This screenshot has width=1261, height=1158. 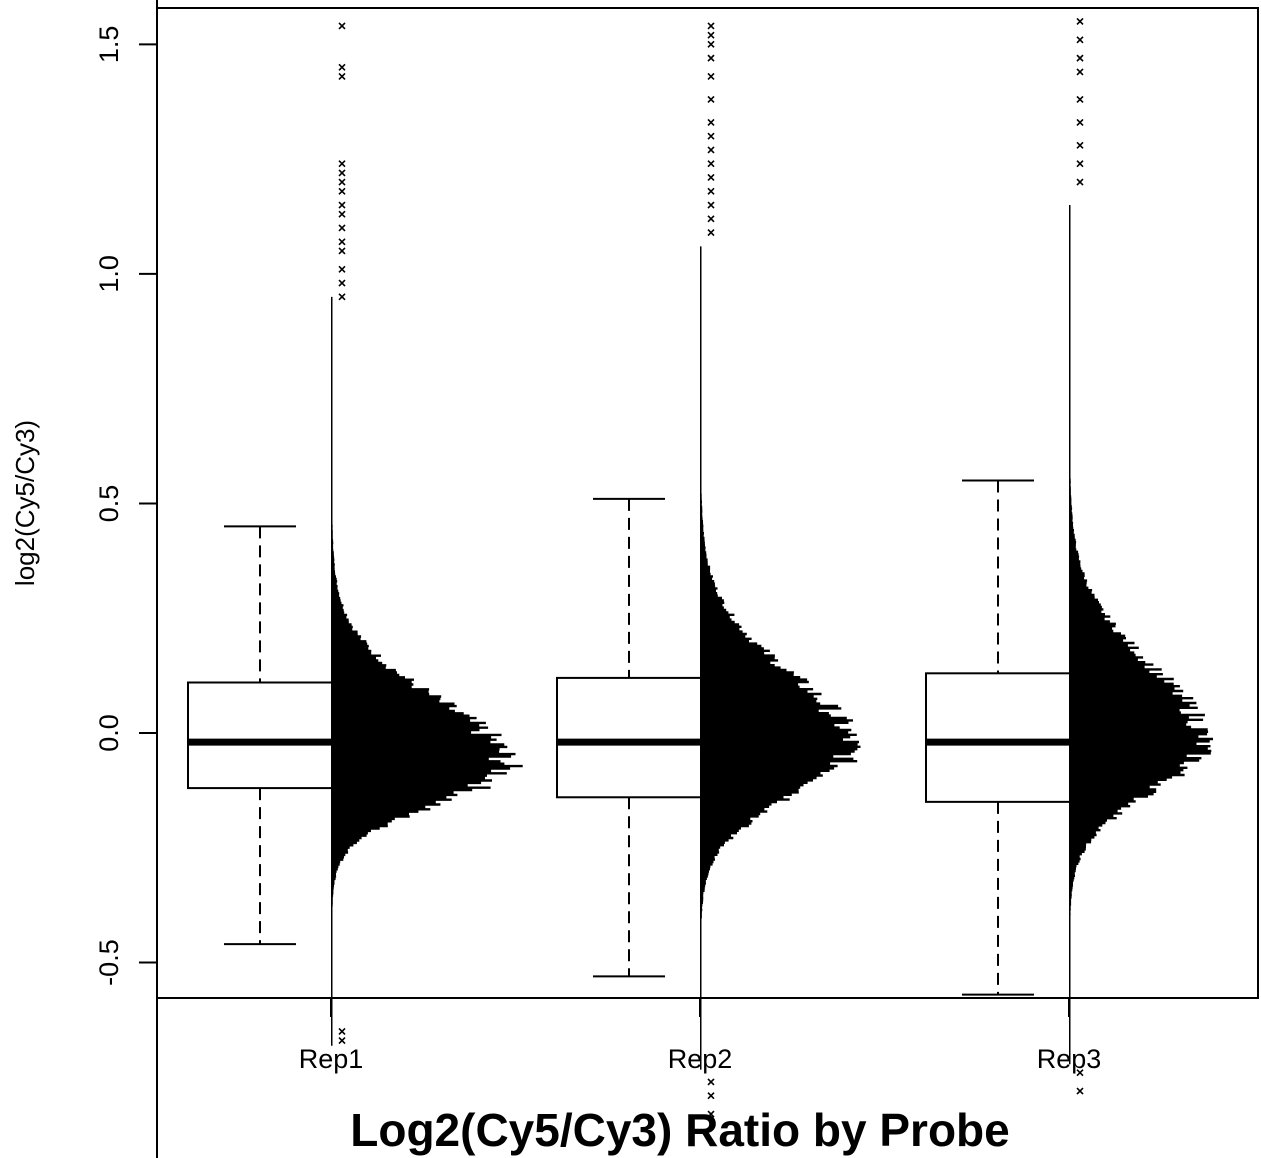 I want to click on x-tick-label: Rep2, so click(x=700, y=1059).